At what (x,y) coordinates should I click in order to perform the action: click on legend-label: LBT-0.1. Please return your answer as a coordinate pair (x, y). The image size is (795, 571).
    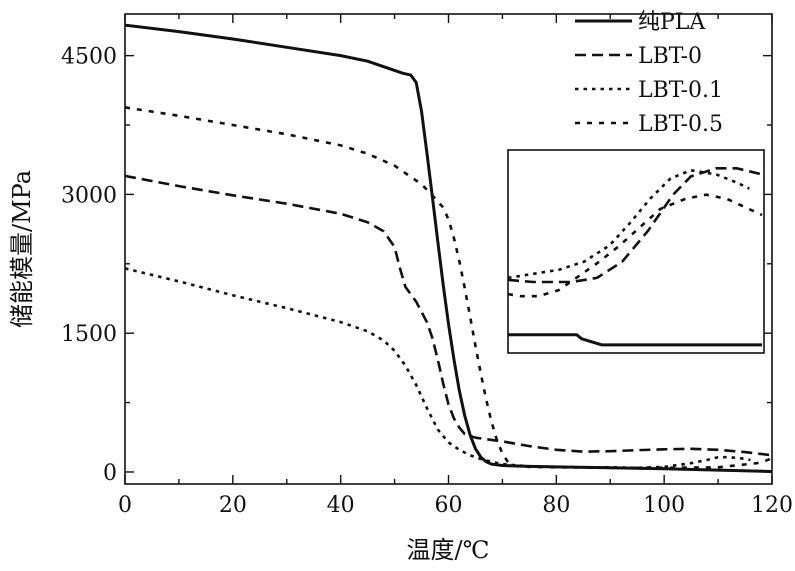
    Looking at the image, I should click on (680, 90).